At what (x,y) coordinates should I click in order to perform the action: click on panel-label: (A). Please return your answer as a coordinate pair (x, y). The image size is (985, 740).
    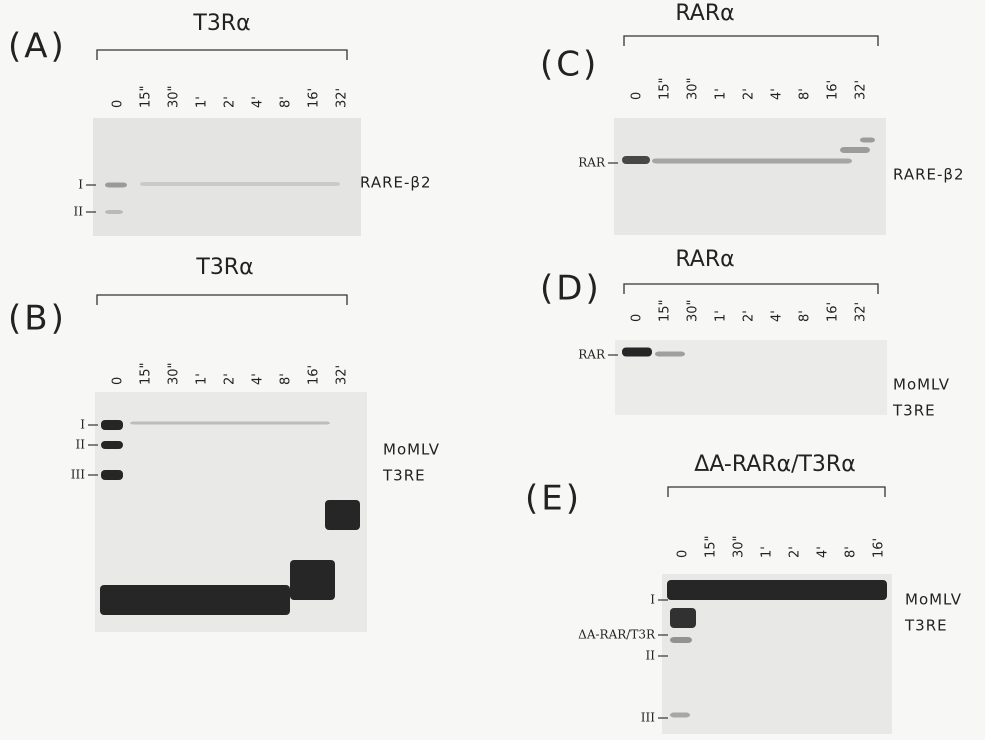
    Looking at the image, I should click on (37, 47).